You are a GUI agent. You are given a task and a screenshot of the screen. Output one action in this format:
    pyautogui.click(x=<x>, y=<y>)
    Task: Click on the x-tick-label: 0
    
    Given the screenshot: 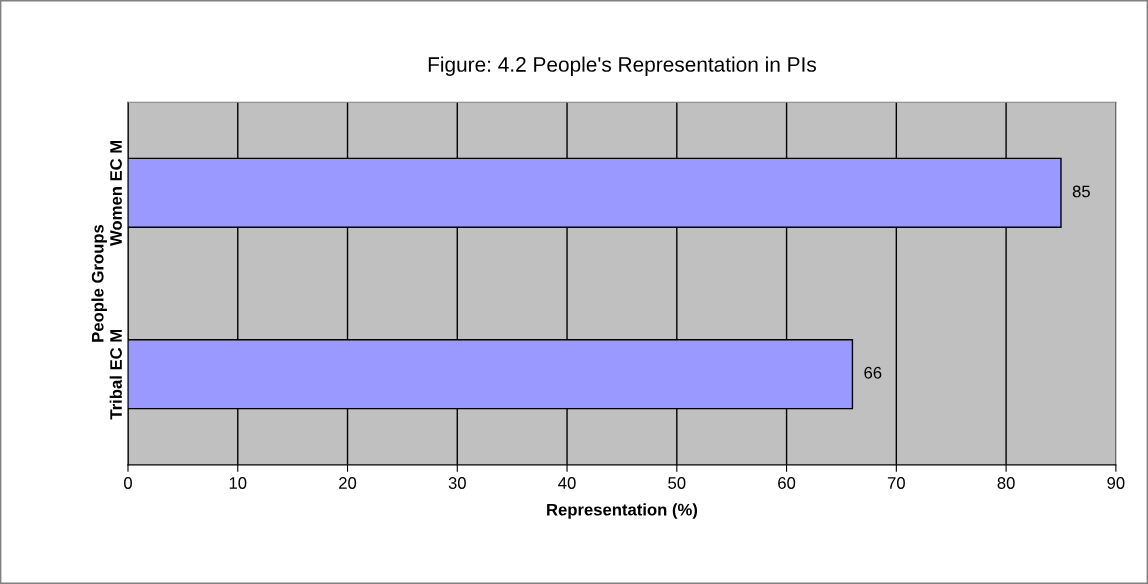 What is the action you would take?
    pyautogui.click(x=128, y=483)
    